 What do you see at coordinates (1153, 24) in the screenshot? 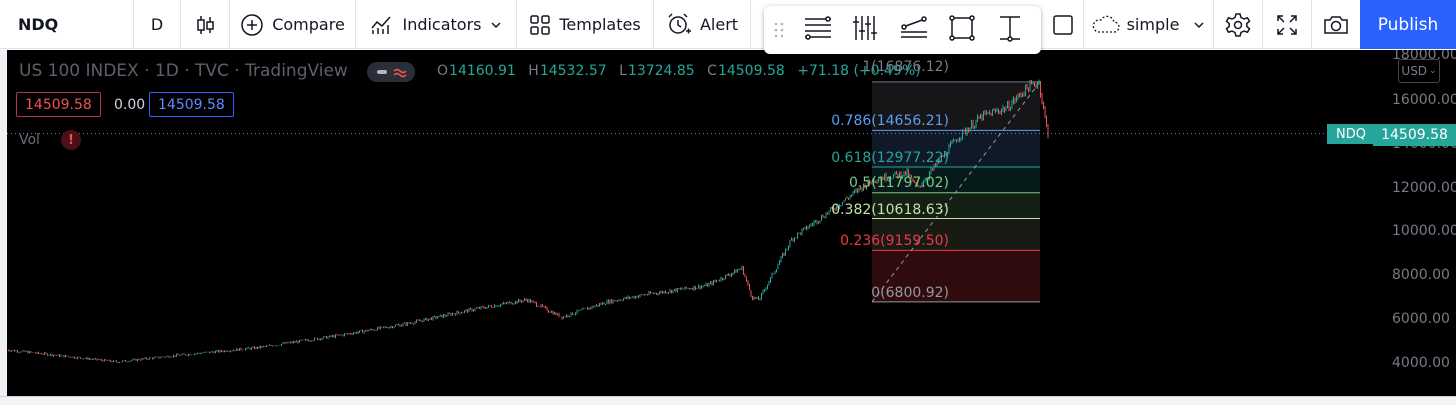
I see `layout-label: simple` at bounding box center [1153, 24].